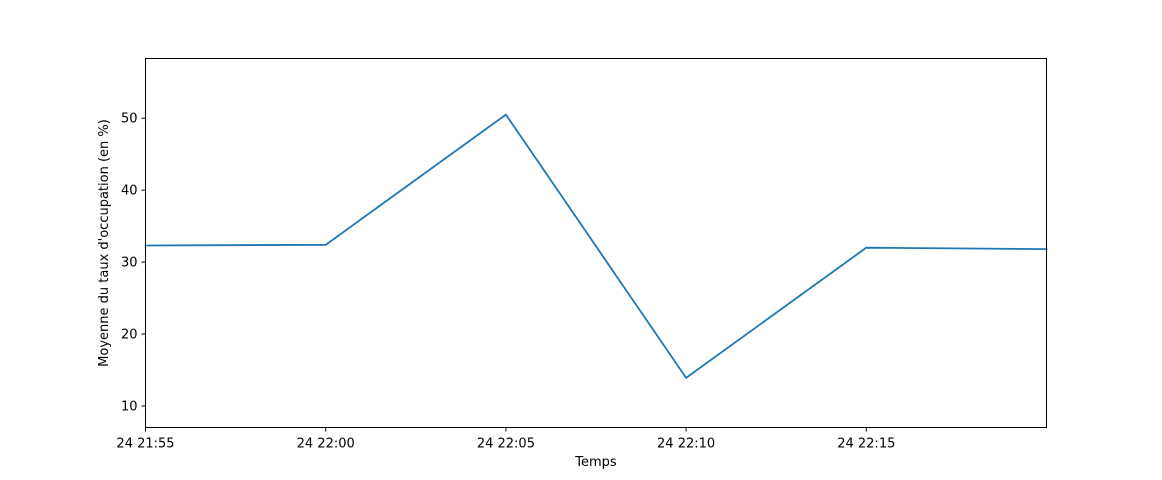 This screenshot has height=480, width=1162. I want to click on y-axis-label: Moyenne du taux d'occupation (en %), so click(104, 243).